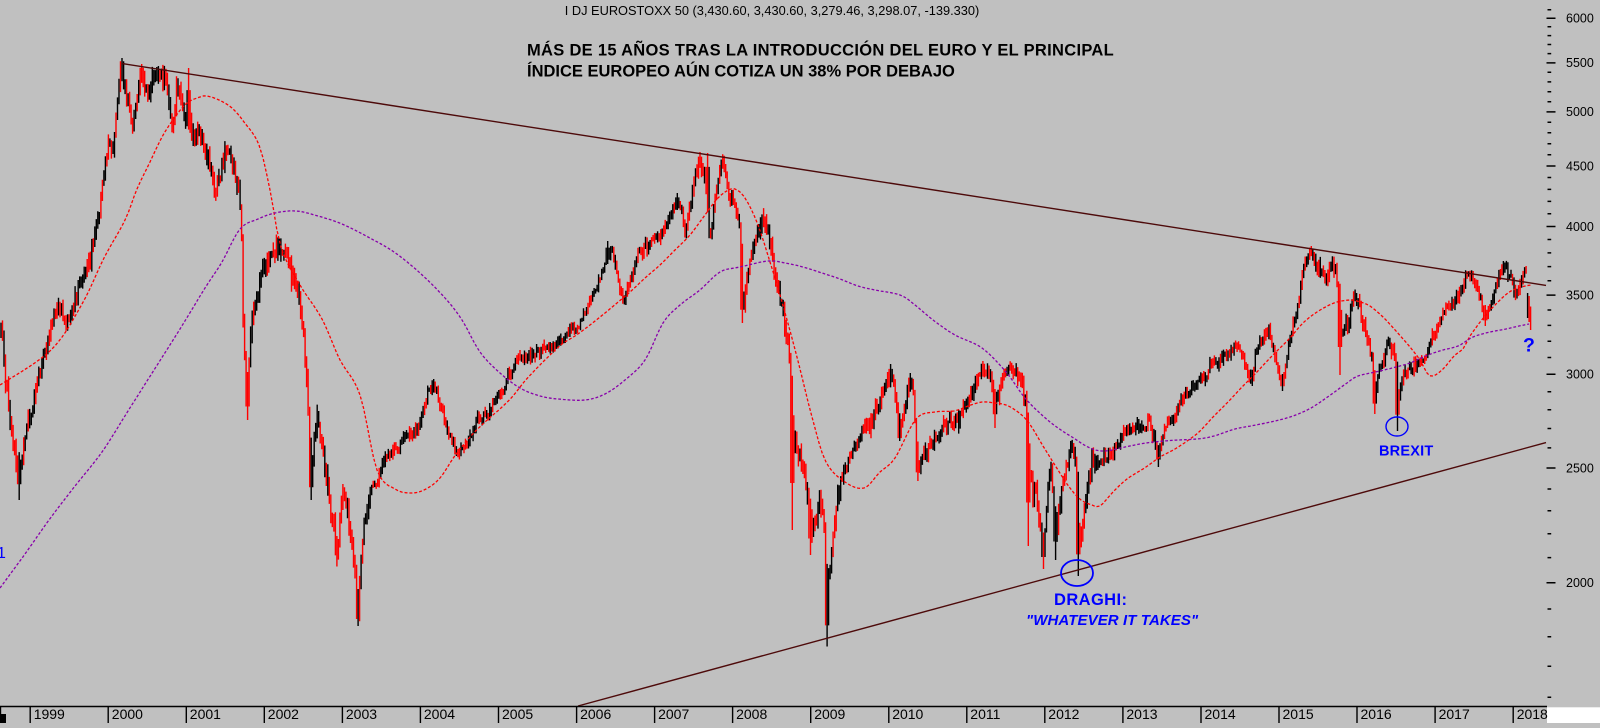  I want to click on svg-text: 1999, so click(49, 714).